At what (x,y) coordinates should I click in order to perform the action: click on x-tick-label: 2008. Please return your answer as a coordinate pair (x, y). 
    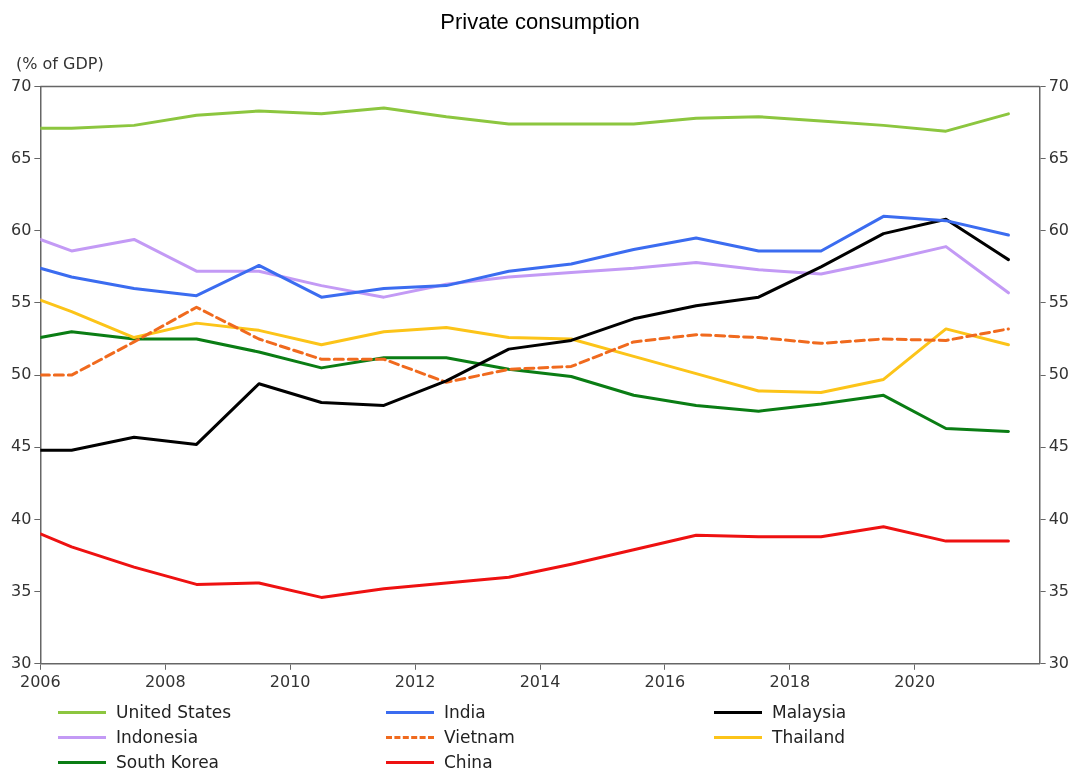
    Looking at the image, I should click on (165, 681).